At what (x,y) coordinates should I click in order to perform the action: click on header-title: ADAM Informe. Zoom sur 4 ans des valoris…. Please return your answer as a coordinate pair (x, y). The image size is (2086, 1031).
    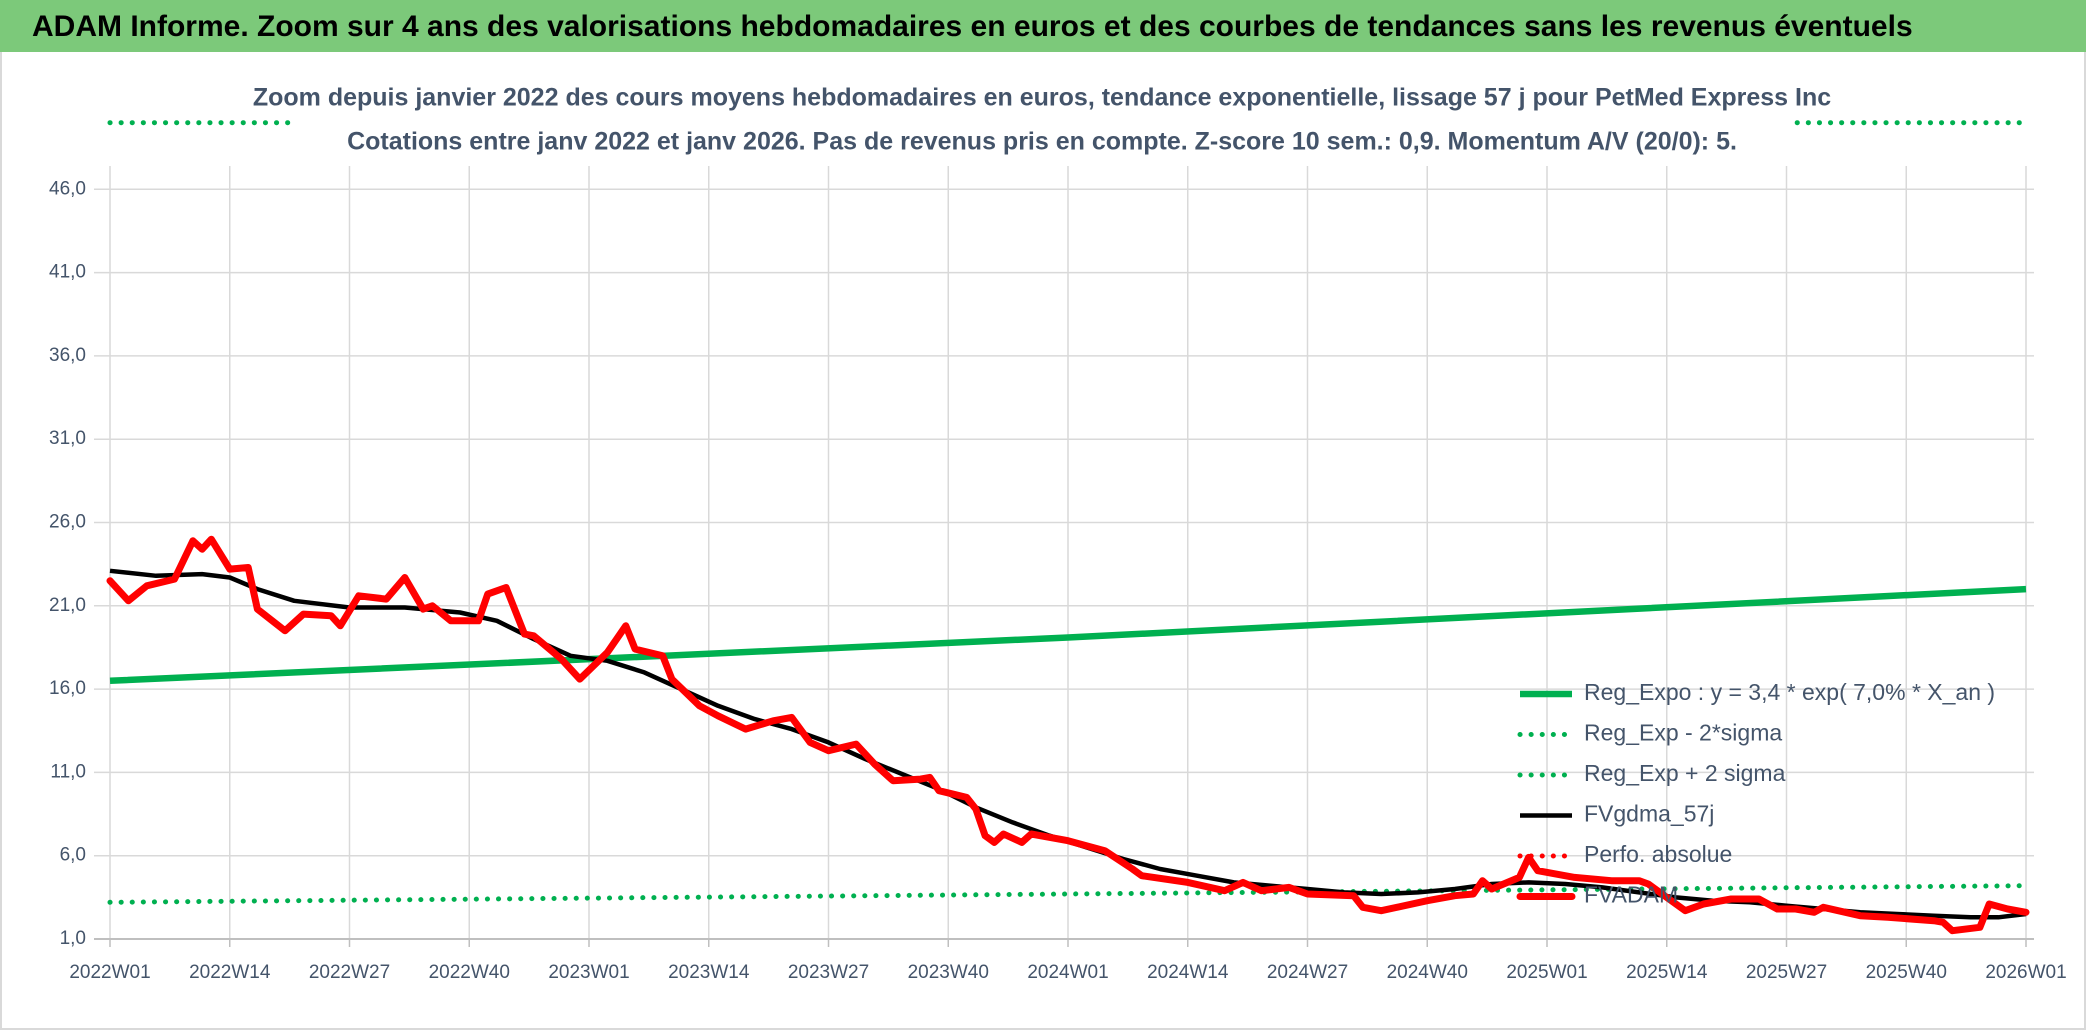
    Looking at the image, I should click on (972, 26).